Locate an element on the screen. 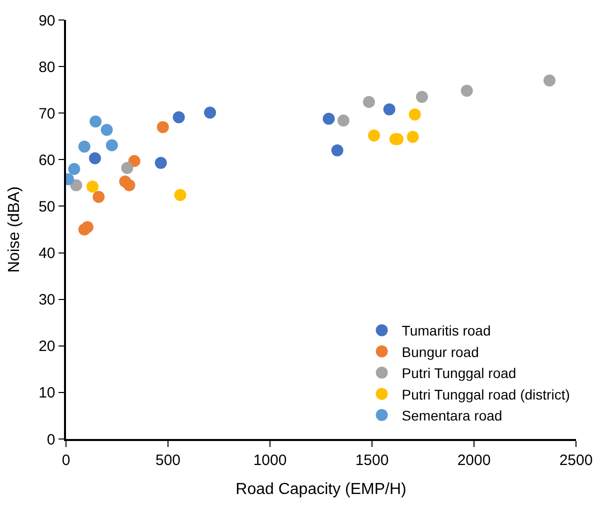 This screenshot has height=514, width=605. y-axis-title: Noise (dBA) is located at coordinates (14, 229).